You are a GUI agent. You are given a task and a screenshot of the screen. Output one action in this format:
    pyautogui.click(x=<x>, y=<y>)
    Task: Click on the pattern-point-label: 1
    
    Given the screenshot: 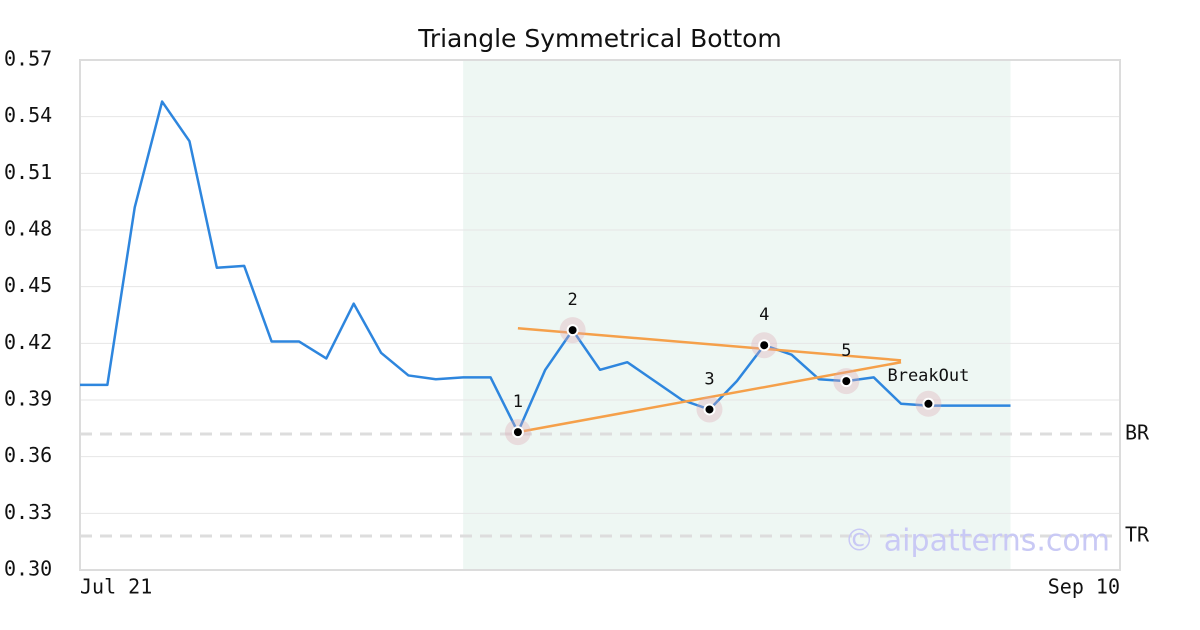 What is the action you would take?
    pyautogui.click(x=518, y=402)
    